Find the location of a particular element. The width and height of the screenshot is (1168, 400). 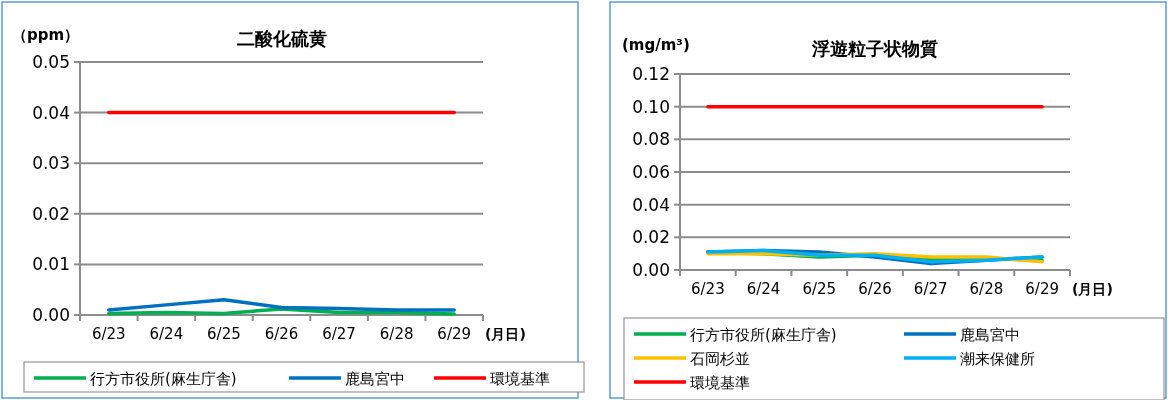

y-axis-title: (mg/m³) is located at coordinates (656, 45).